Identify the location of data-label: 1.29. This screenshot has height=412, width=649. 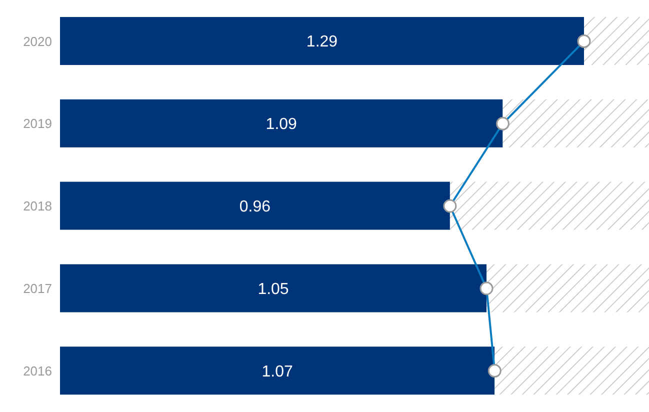
(322, 42).